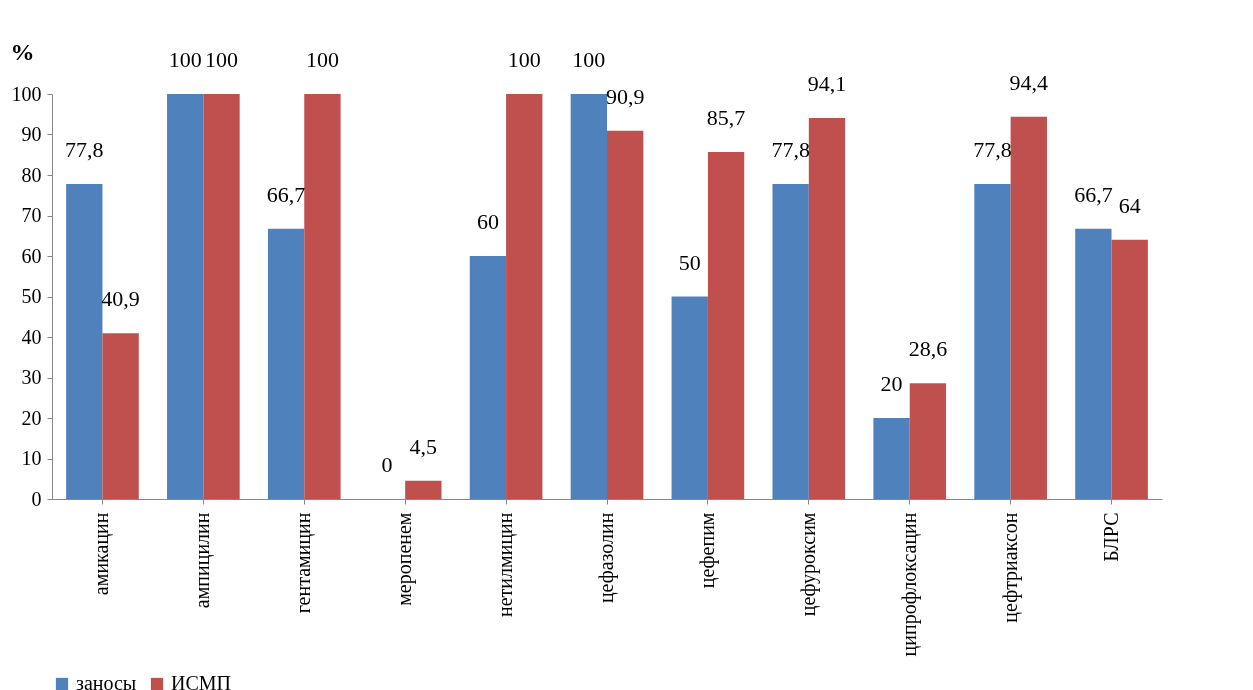  Describe the element at coordinates (928, 349) in the screenshot. I see `data-label: 28,6` at that location.